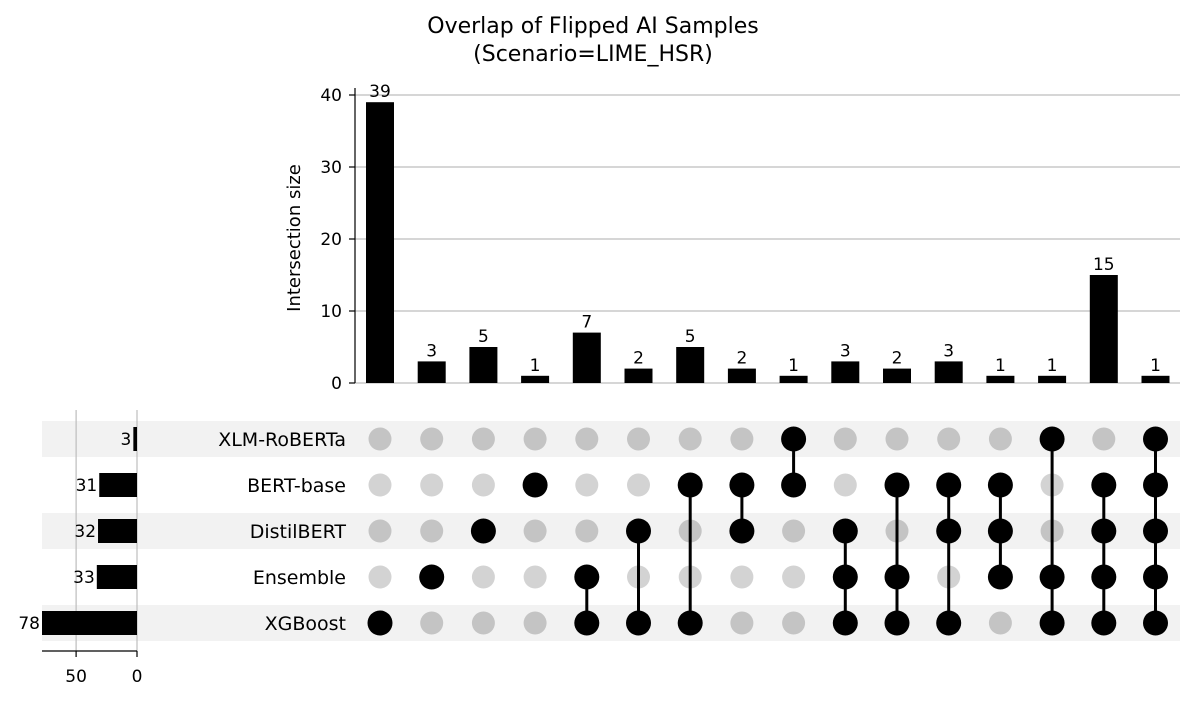  What do you see at coordinates (592, 26) in the screenshot?
I see `chart-title: Overlap of Flipped AI Samples` at bounding box center [592, 26].